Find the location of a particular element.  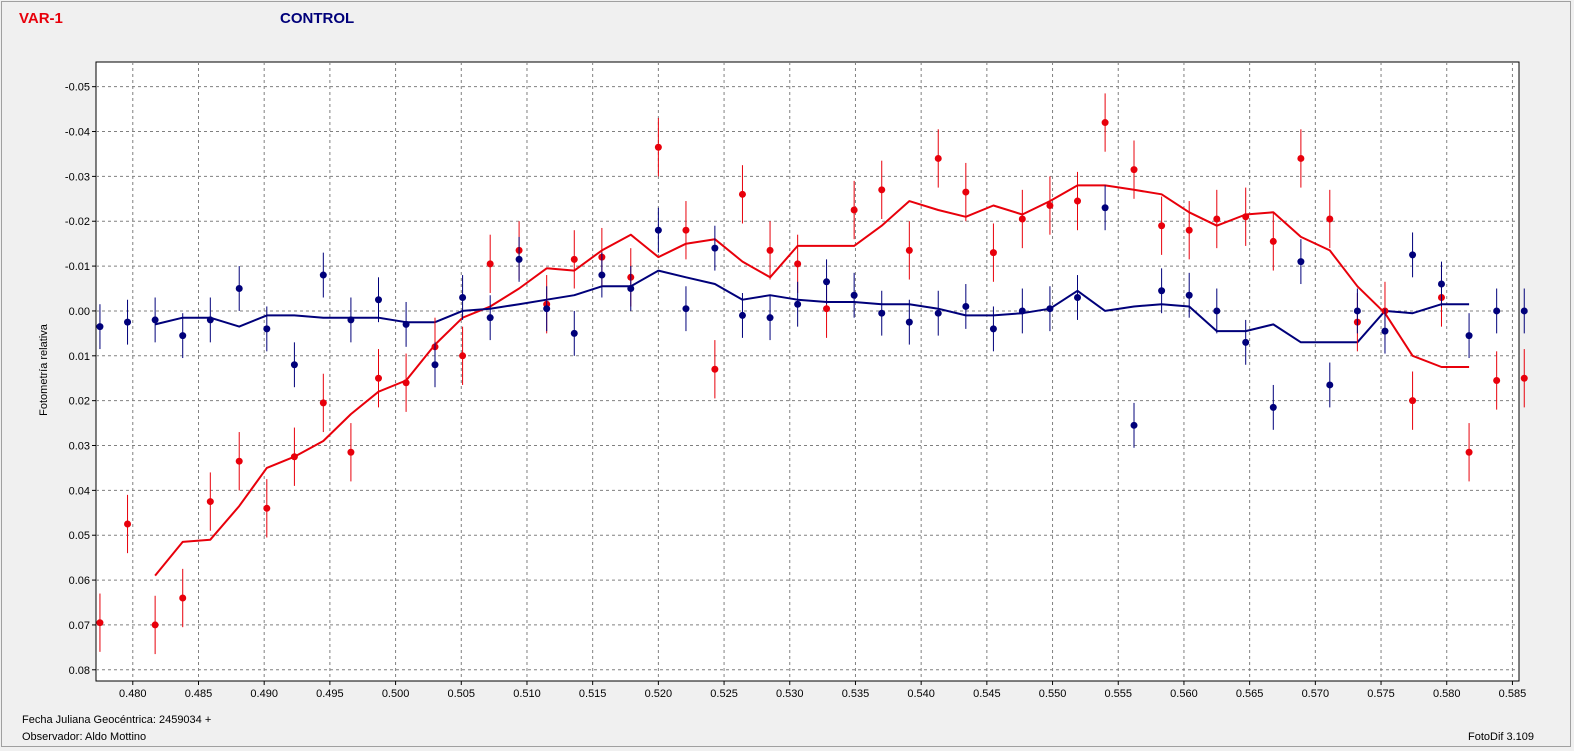

y-axis-label: Fotometría relativa is located at coordinates (44, 369).